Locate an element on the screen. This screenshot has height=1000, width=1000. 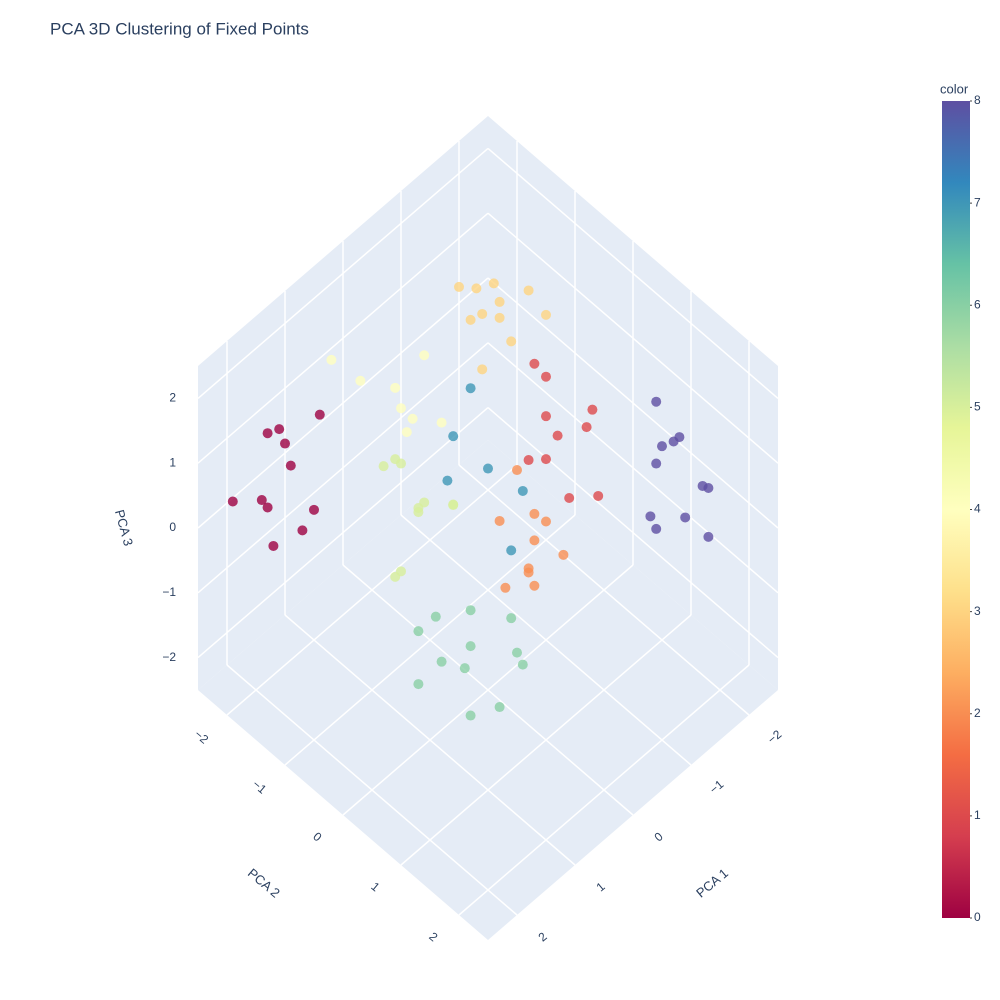
chart-title: PCA 3D Clustering of Fixed Points is located at coordinates (179, 28).